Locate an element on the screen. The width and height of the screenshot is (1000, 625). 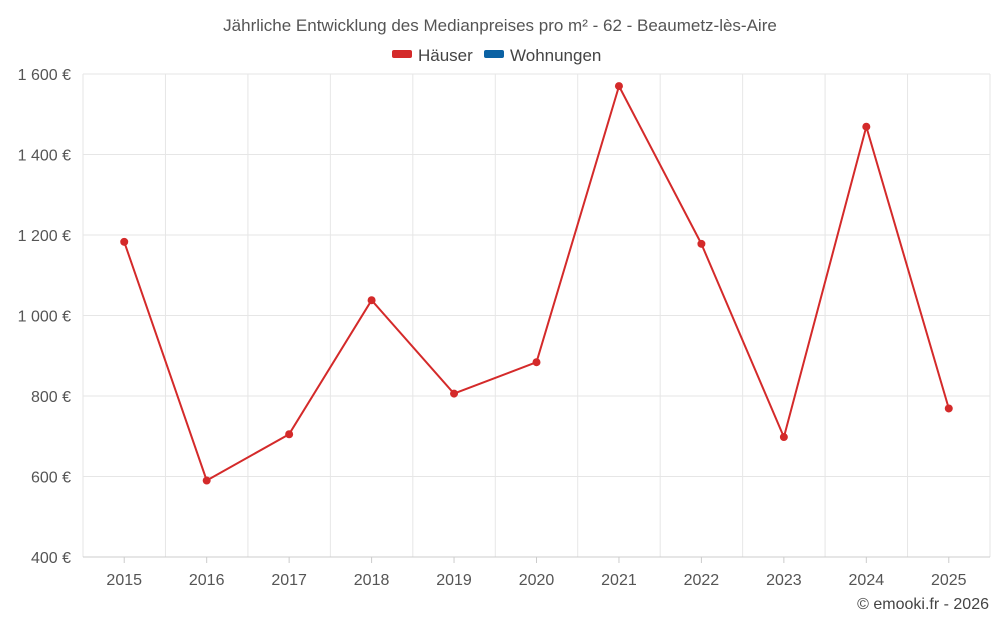
x-tick-label: 2024 is located at coordinates (867, 580).